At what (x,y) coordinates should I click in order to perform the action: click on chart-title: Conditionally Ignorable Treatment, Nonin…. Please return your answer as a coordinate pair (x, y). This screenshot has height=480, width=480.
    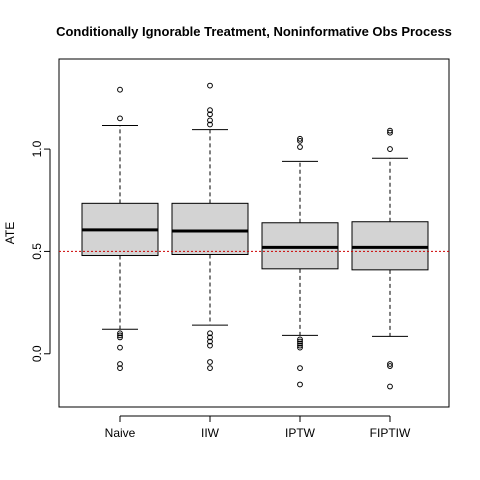
    Looking at the image, I should click on (254, 31).